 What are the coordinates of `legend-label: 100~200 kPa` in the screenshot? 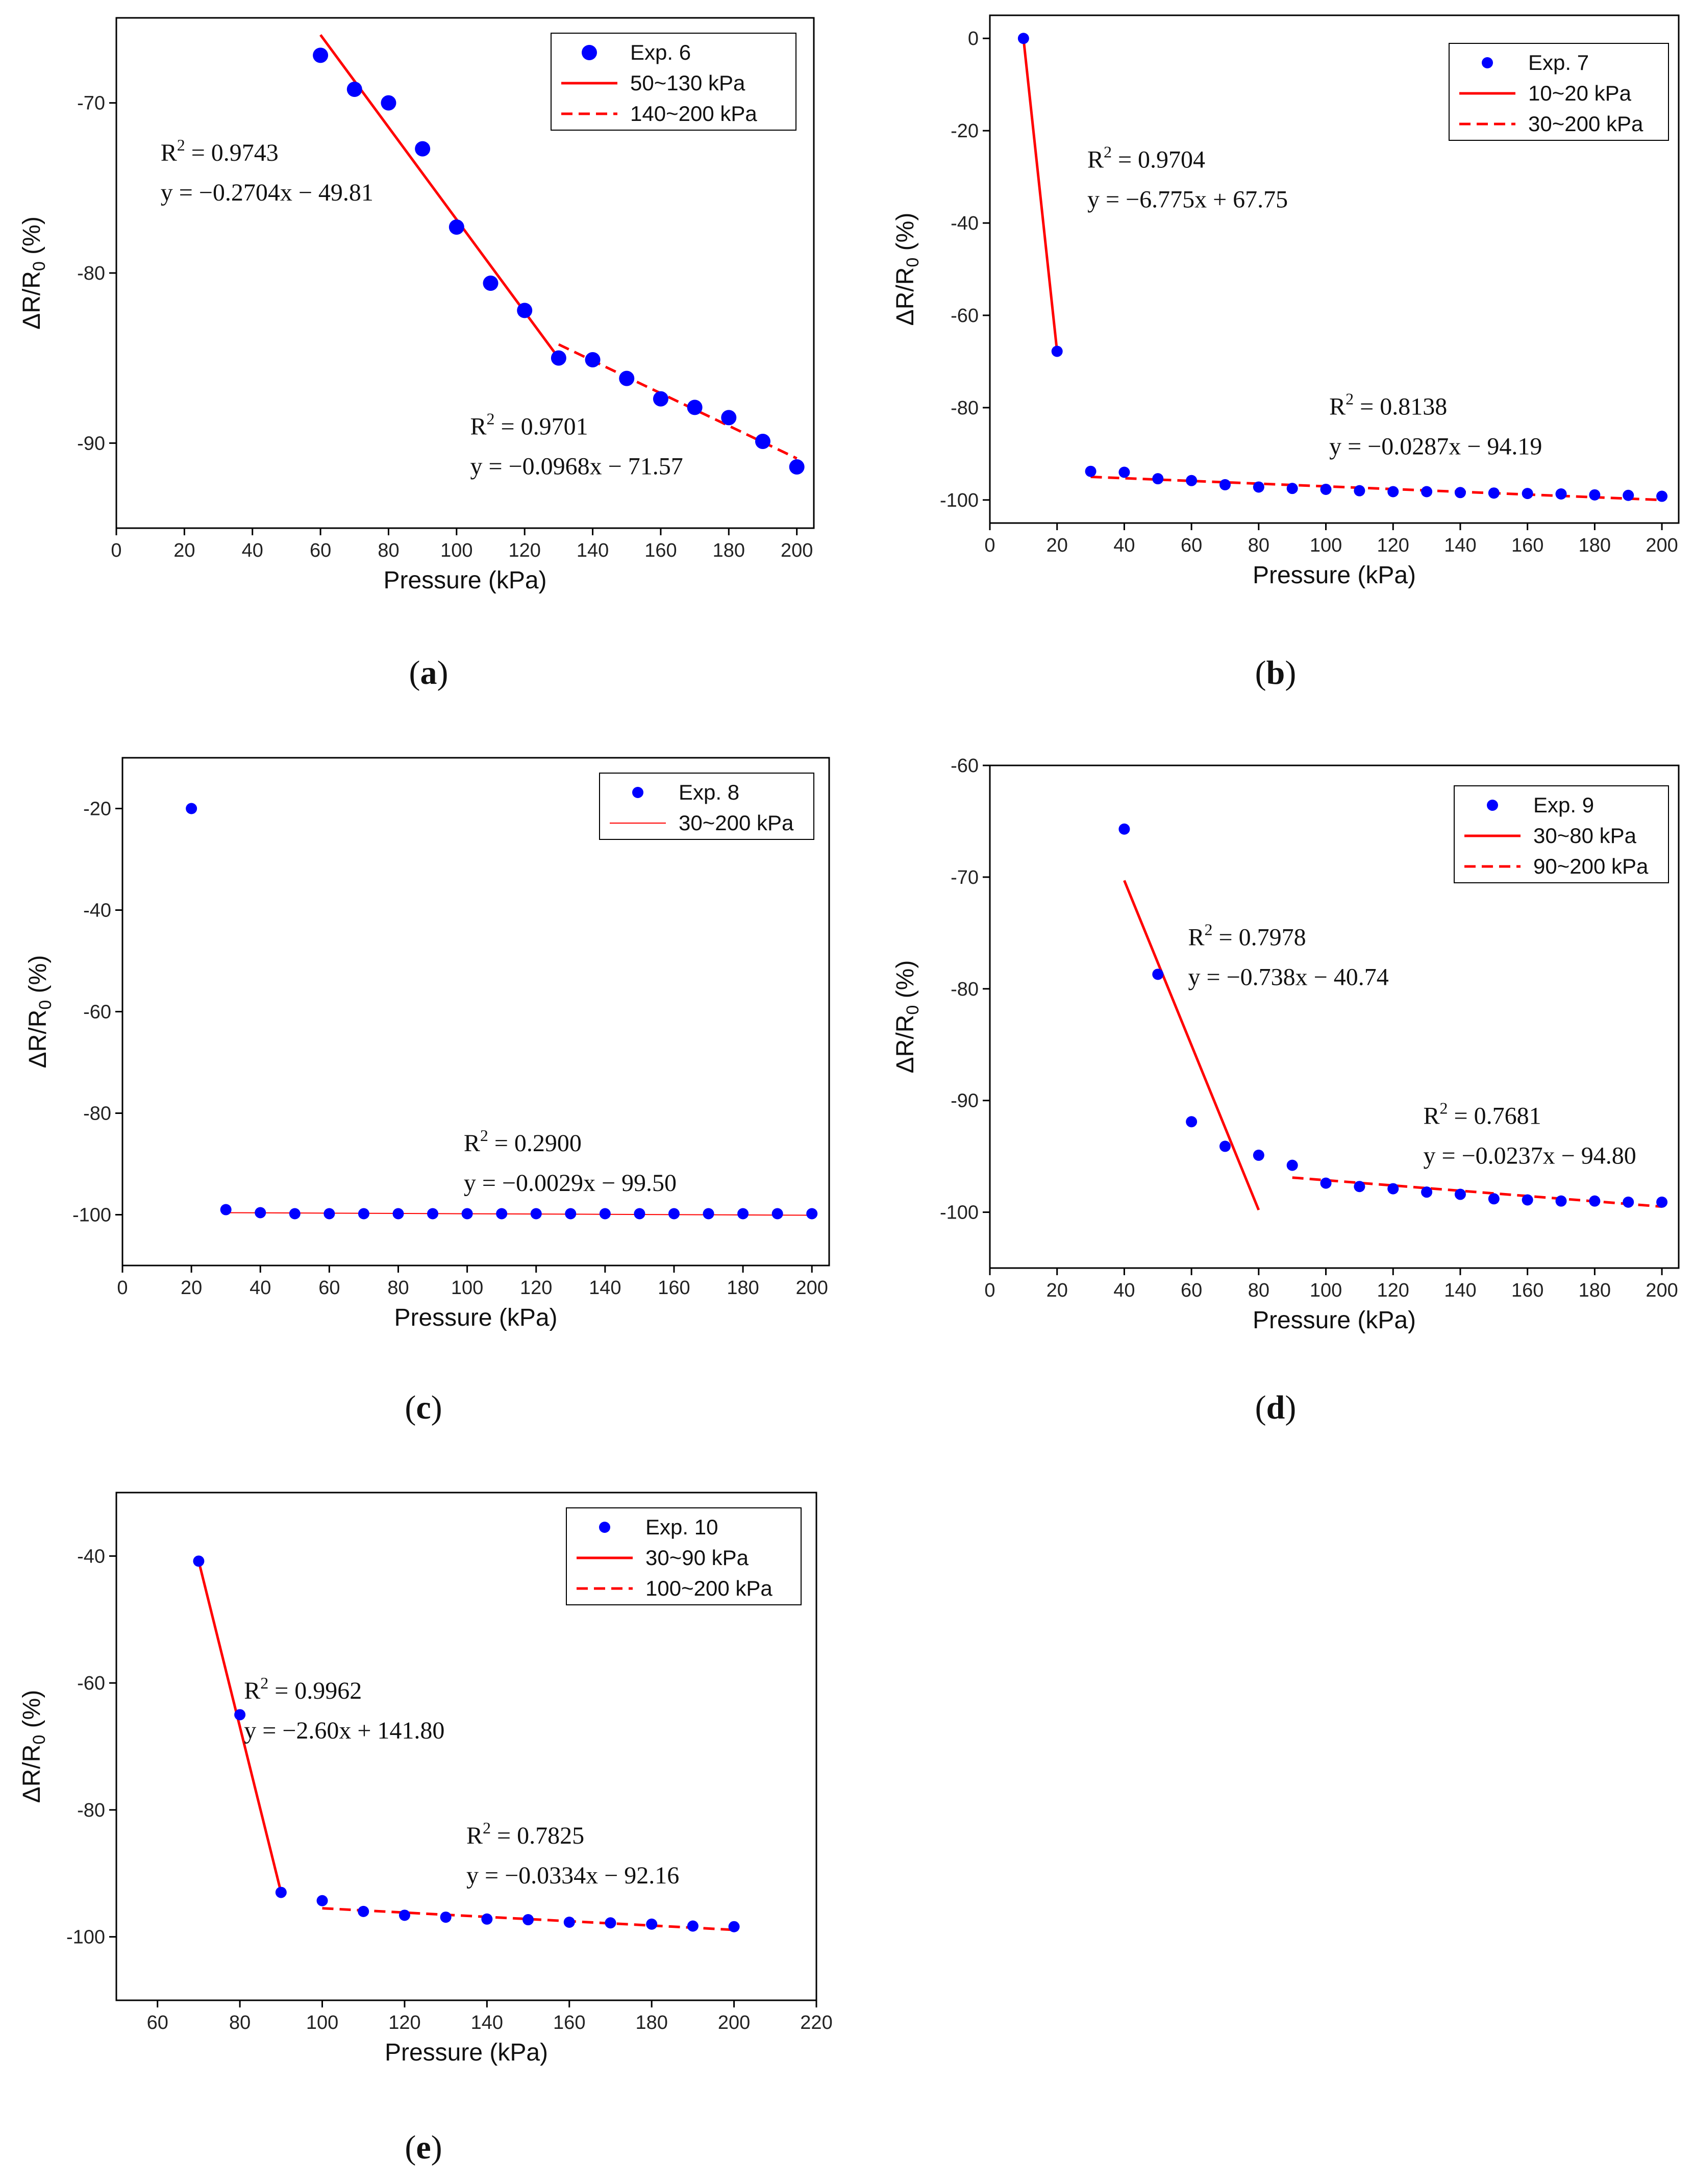 It's located at (709, 1588).